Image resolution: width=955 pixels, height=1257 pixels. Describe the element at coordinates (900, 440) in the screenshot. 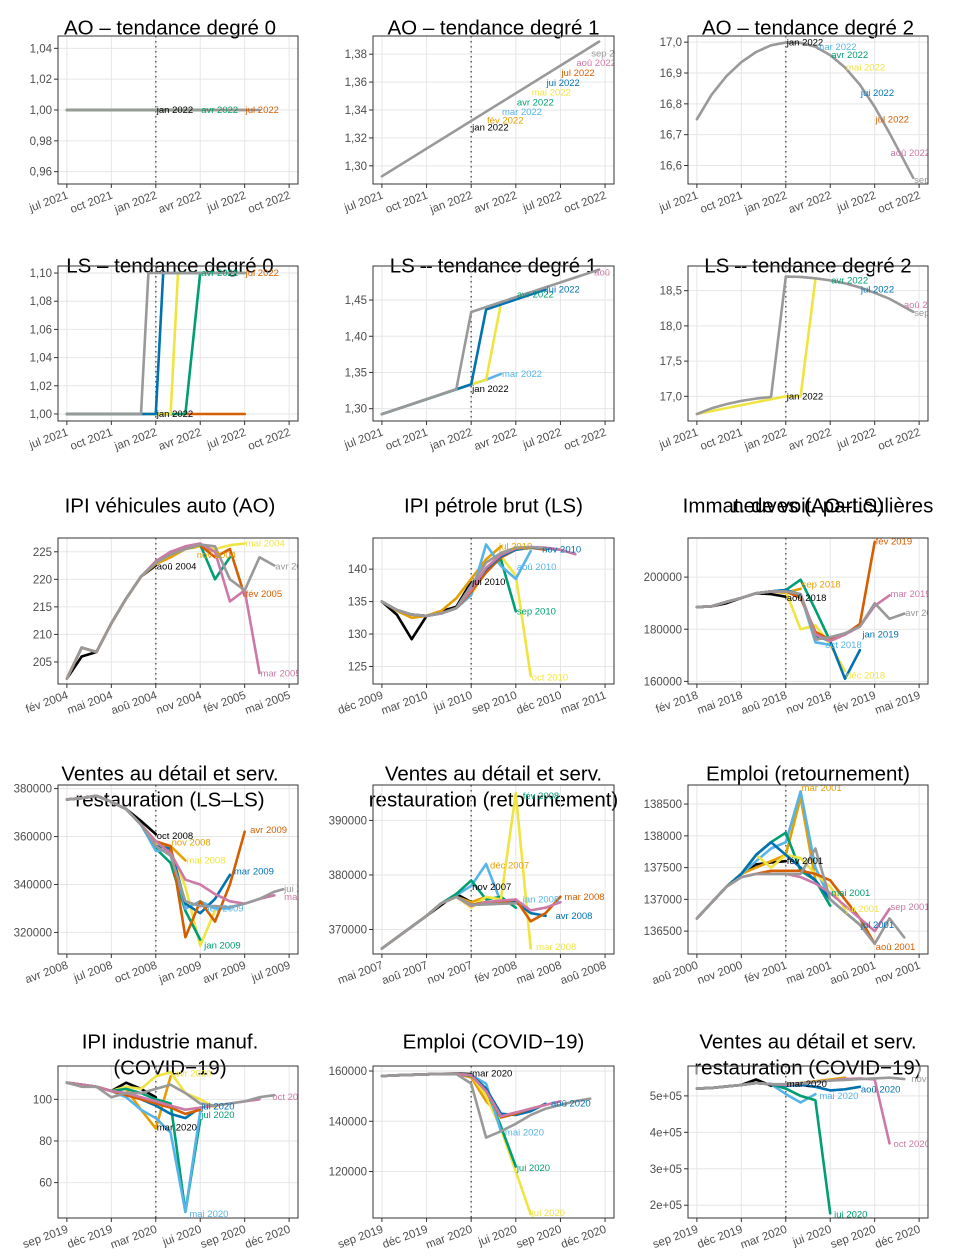

I see `x-tick-label: oct 2022` at that location.